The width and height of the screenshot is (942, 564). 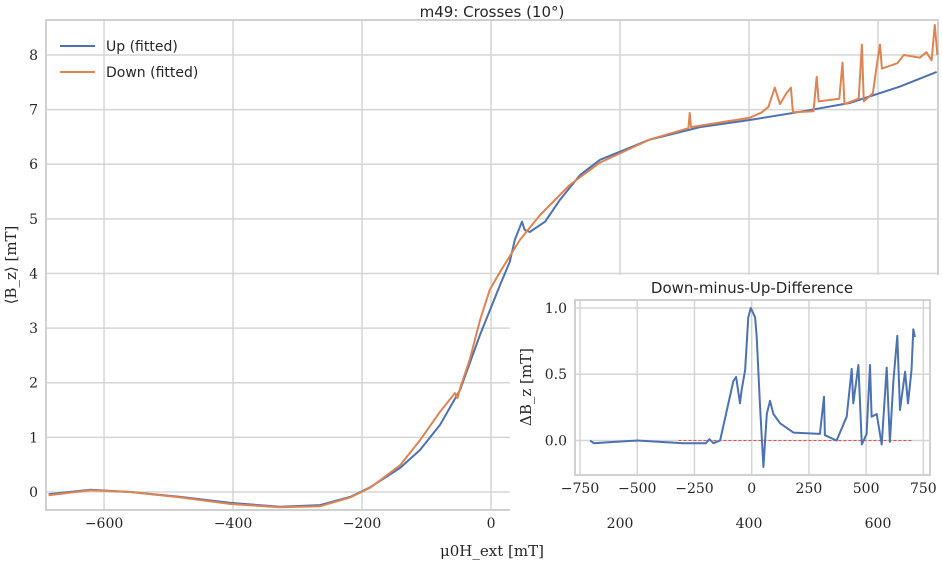 I want to click on inset-xtick-label: −750, so click(x=580, y=489).